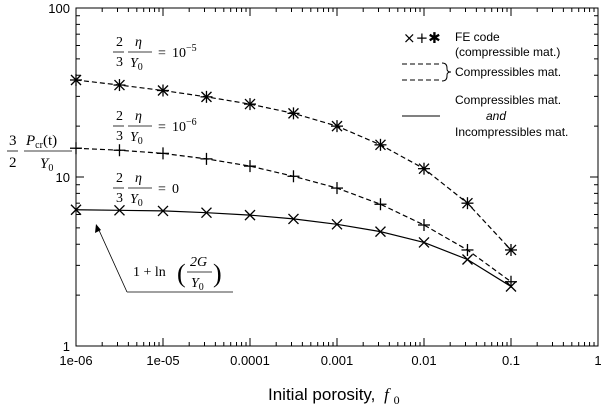  I want to click on x-axis-title: Initial porosity, f 0, so click(334, 396).